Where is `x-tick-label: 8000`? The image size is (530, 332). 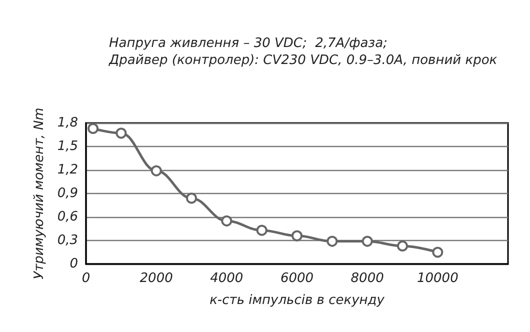 x-tick-label: 8000 is located at coordinates (367, 278).